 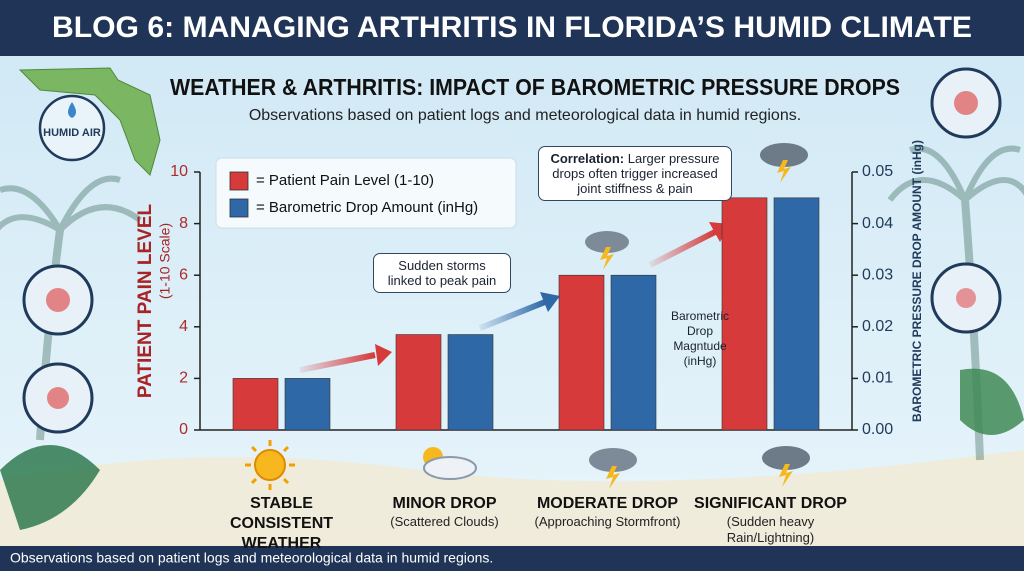 What do you see at coordinates (699, 338) in the screenshot?
I see `magnitude-note: Barometric Drop Magntude (inHg)` at bounding box center [699, 338].